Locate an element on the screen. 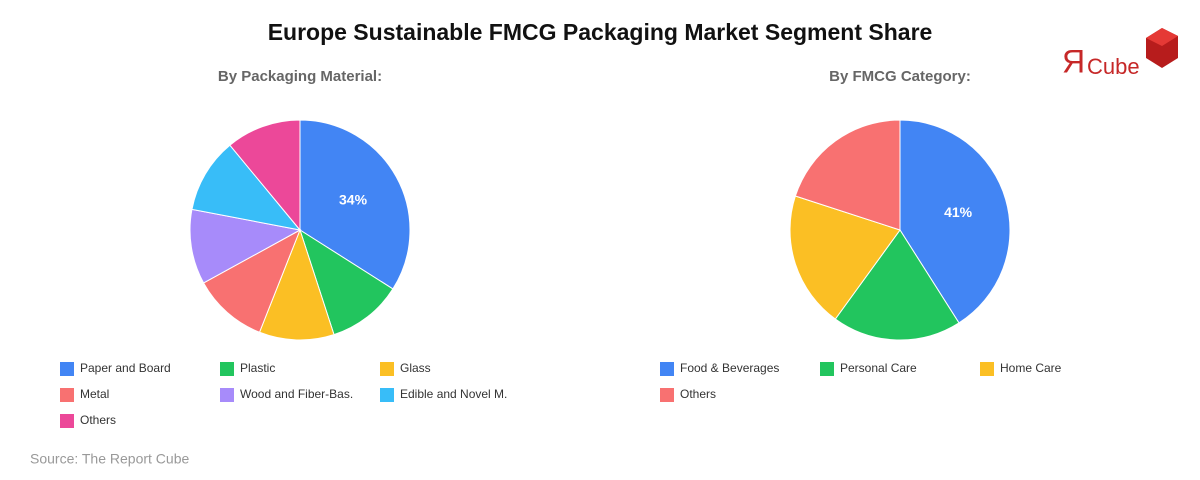 The width and height of the screenshot is (1200, 480). legend-label: Personal Care is located at coordinates (878, 368).